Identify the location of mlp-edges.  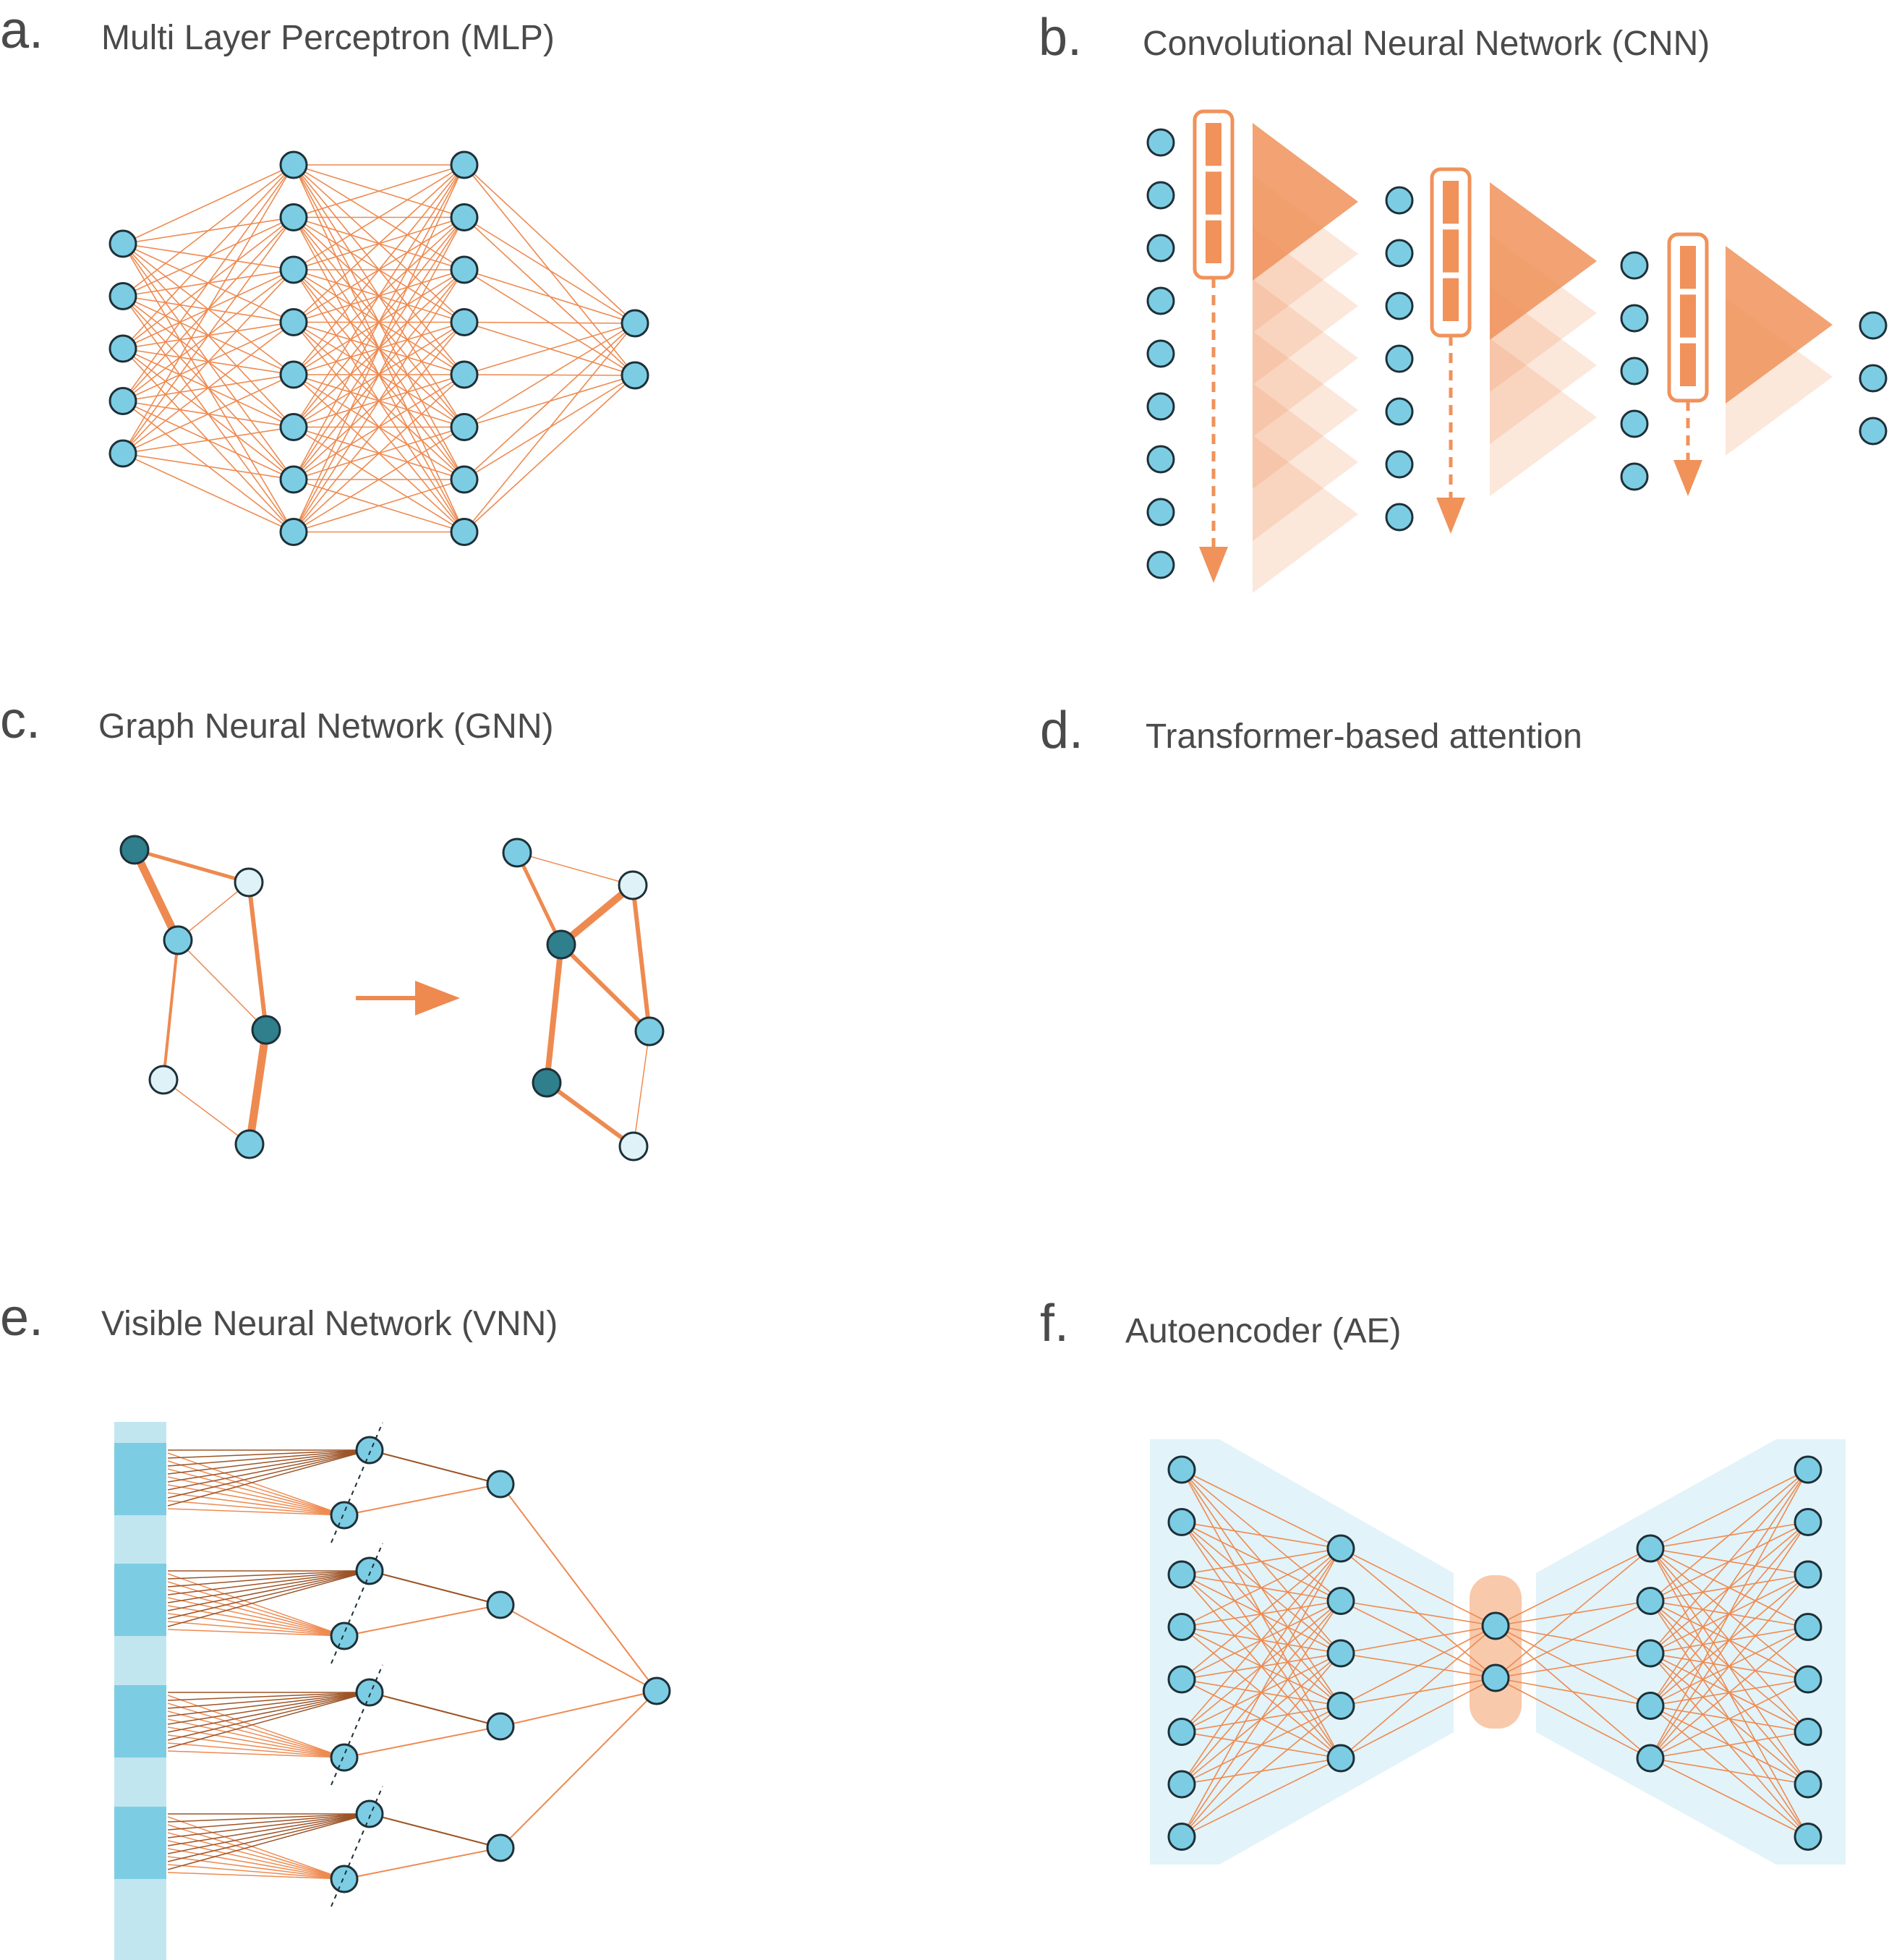
(379, 348).